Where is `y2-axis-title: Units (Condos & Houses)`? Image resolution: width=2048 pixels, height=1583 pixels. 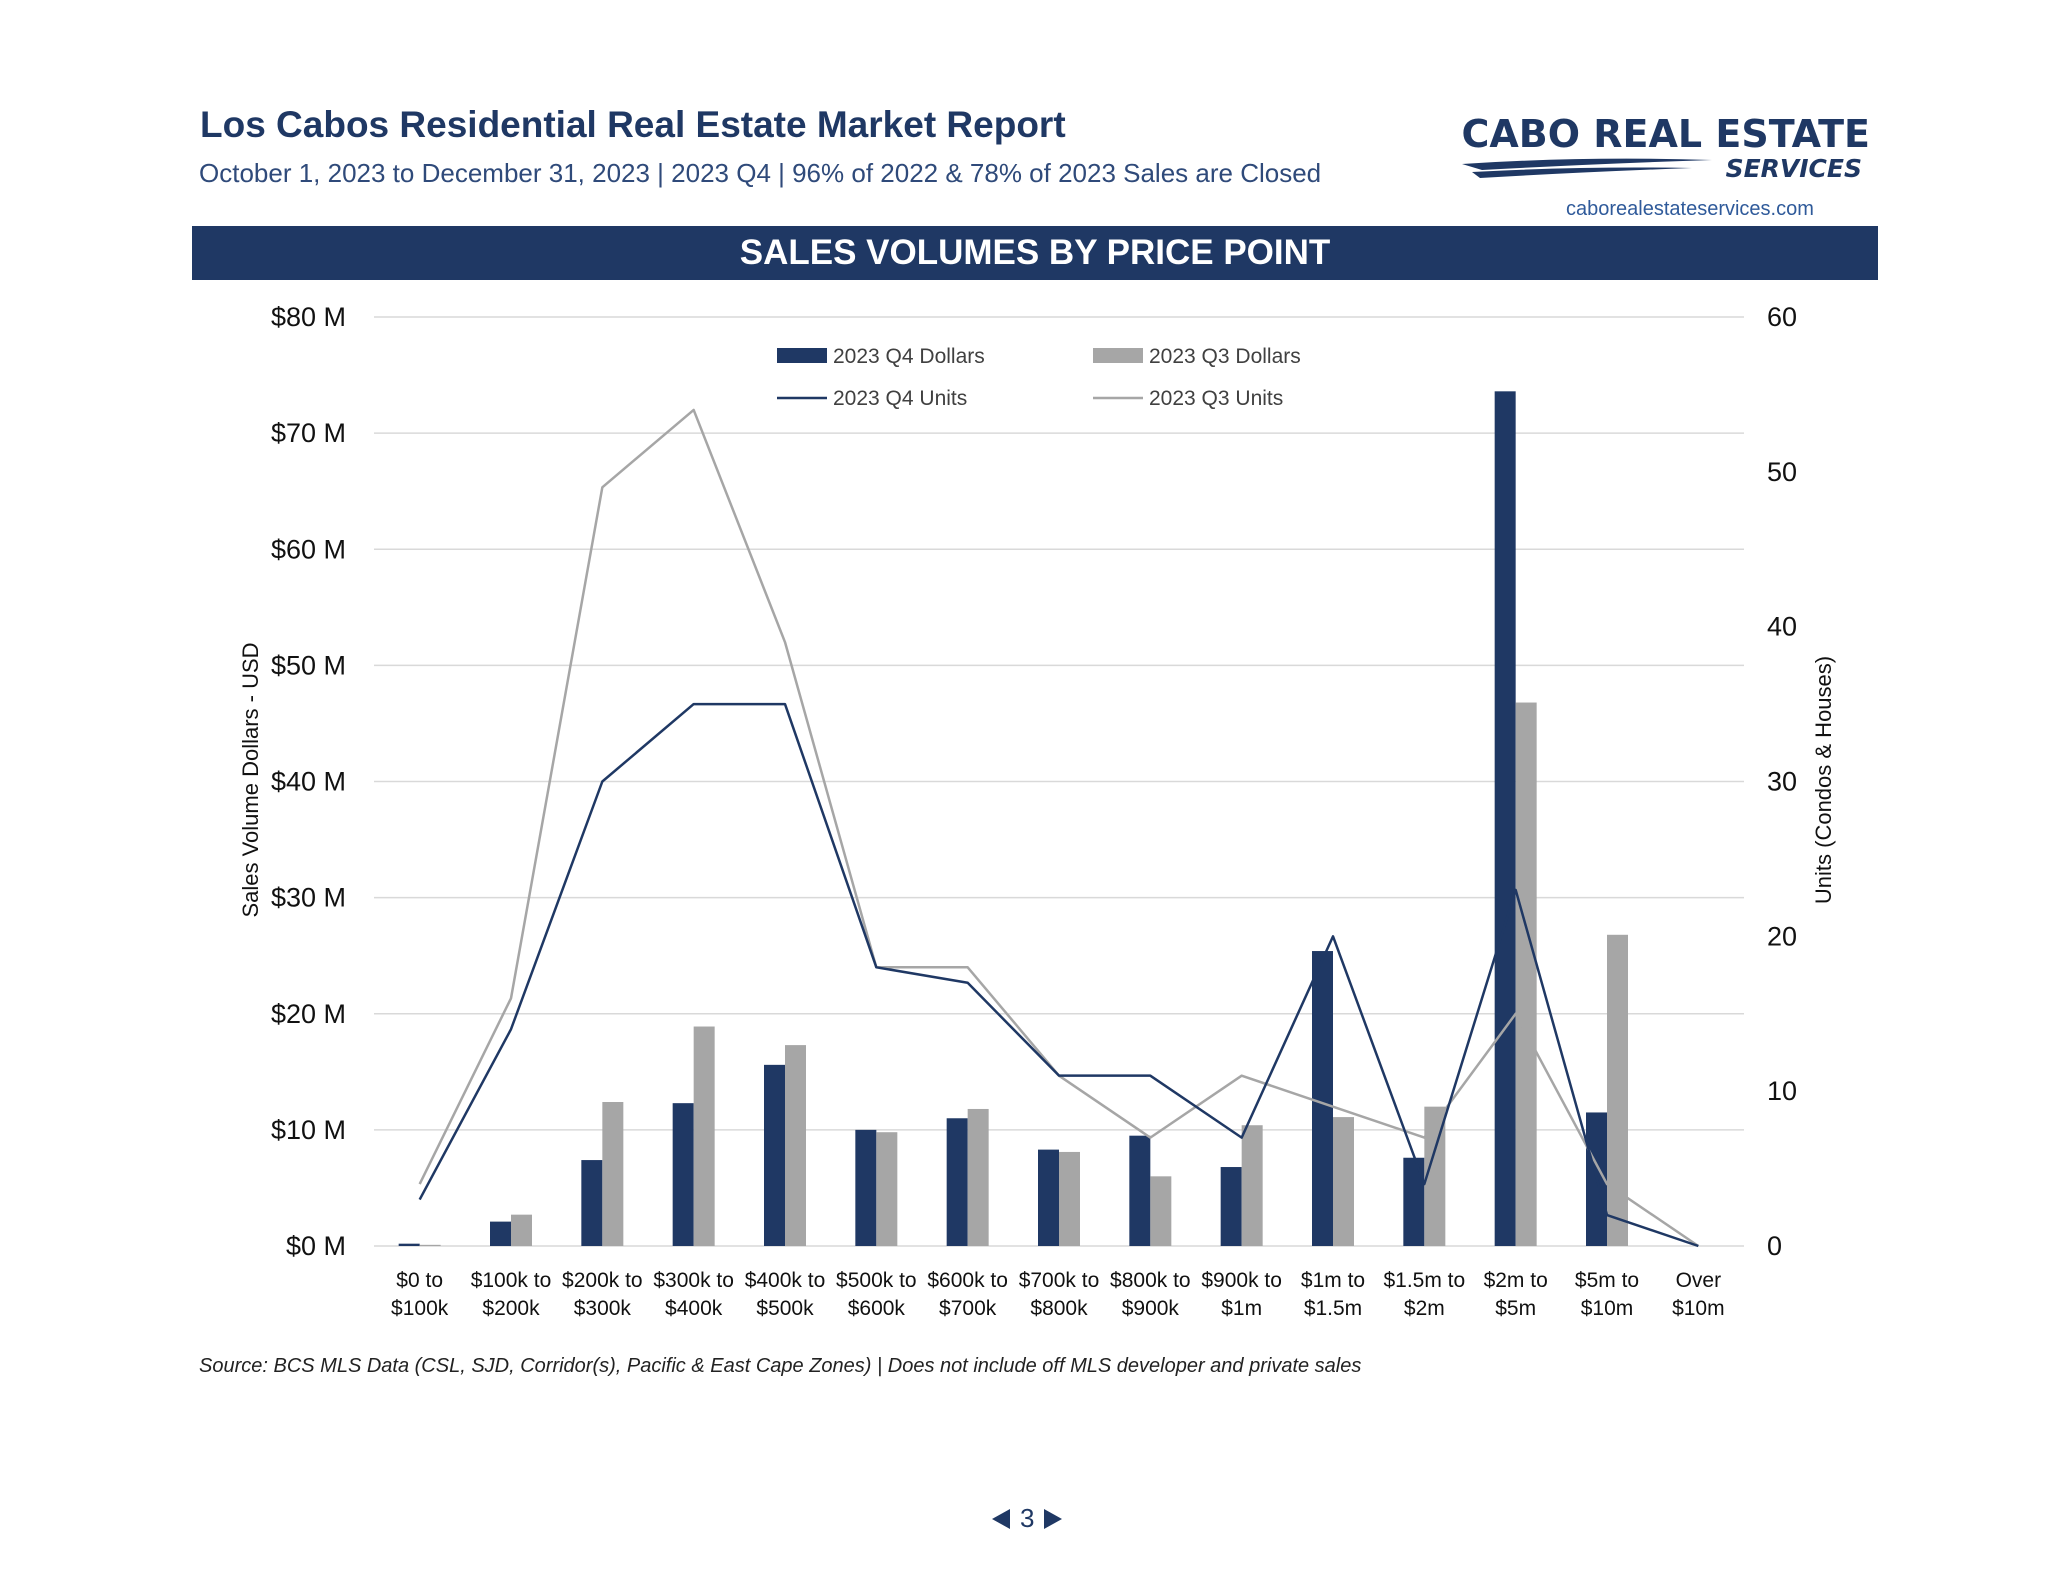
y2-axis-title: Units (Condos & Houses) is located at coordinates (1823, 780).